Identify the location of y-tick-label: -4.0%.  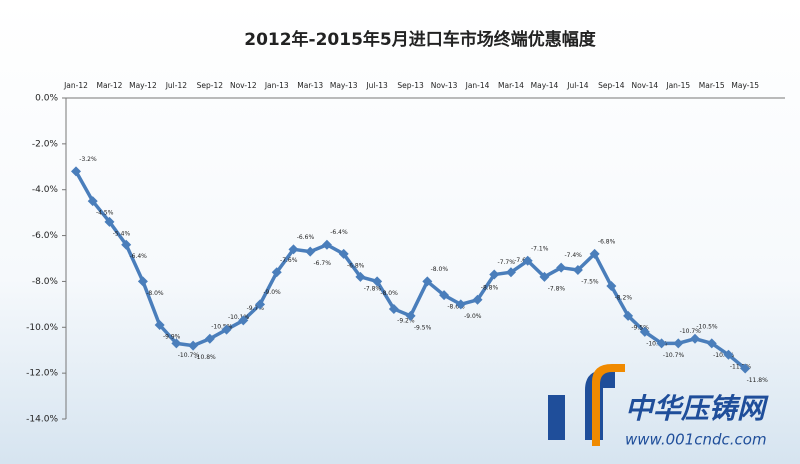
(45, 190).